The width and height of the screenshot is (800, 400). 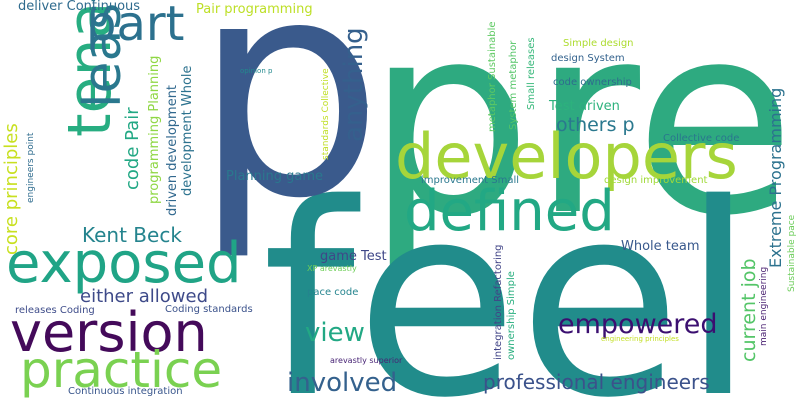 What do you see at coordinates (132, 235) in the screenshot?
I see `word-kent-beck: Kent Beck` at bounding box center [132, 235].